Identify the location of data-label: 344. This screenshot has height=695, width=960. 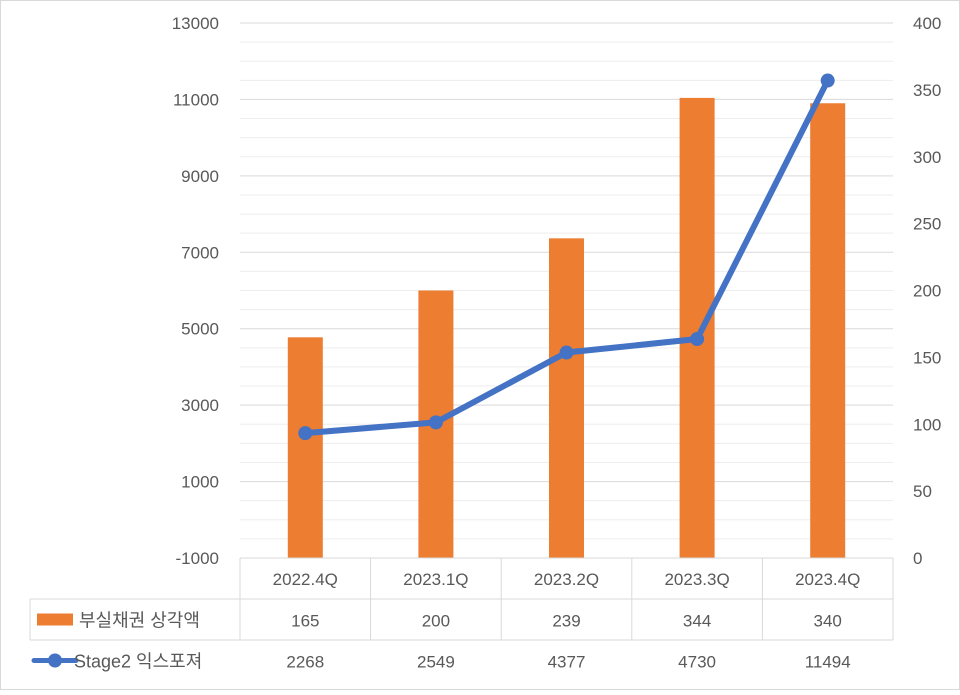
(697, 621).